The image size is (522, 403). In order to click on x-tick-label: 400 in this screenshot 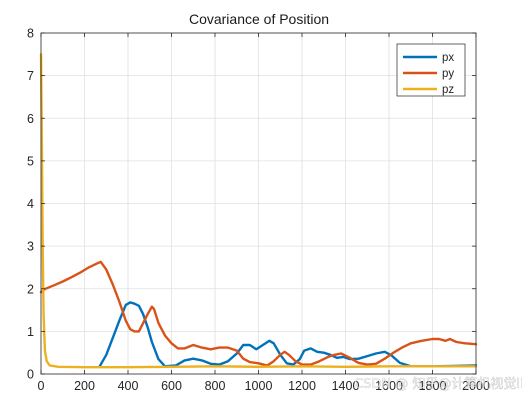, I will do `click(128, 386)`.